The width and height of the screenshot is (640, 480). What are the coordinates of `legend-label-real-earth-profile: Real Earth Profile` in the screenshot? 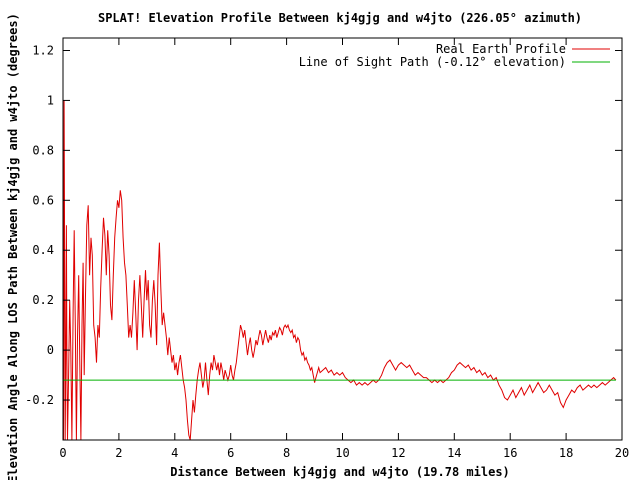 It's located at (501, 49).